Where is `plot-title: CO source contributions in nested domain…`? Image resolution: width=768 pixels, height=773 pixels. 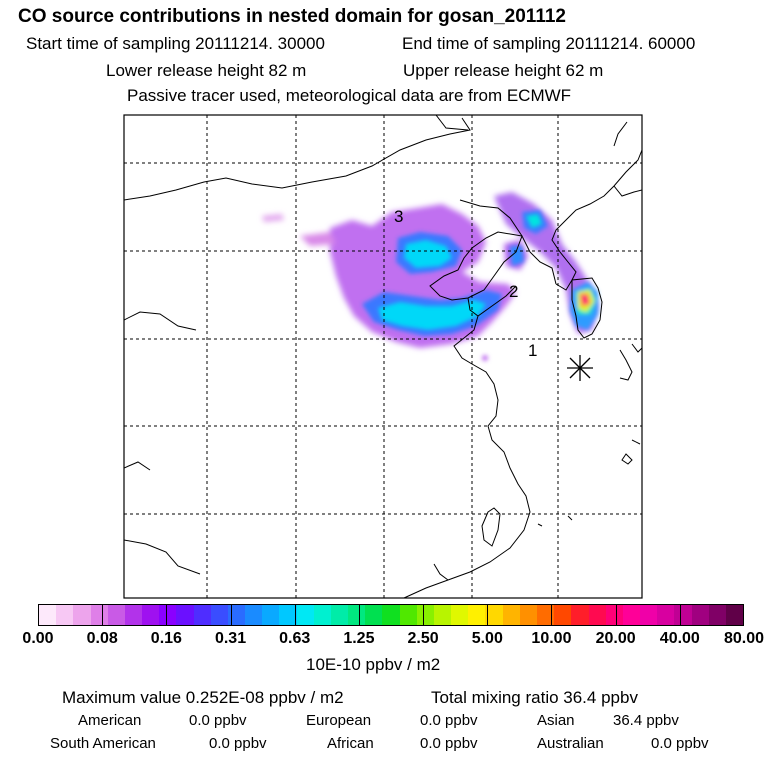 plot-title: CO source contributions in nested domain… is located at coordinates (292, 16).